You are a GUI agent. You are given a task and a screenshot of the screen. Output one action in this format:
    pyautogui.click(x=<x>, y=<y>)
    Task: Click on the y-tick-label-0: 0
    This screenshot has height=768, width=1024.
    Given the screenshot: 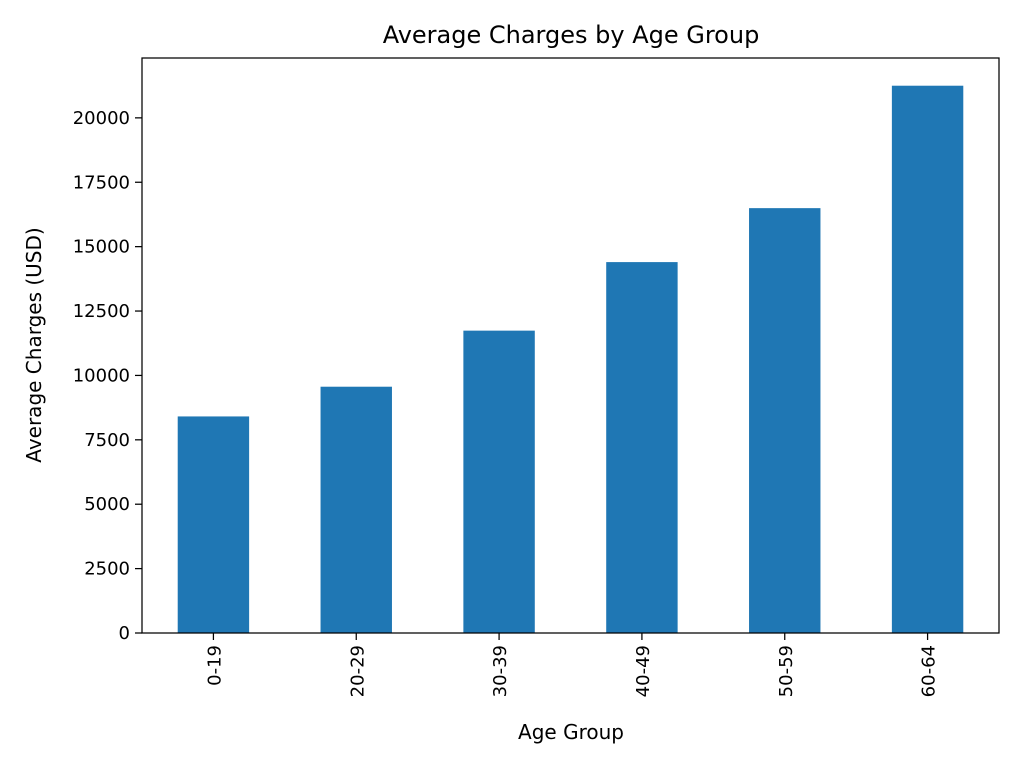 What is the action you would take?
    pyautogui.click(x=124, y=633)
    